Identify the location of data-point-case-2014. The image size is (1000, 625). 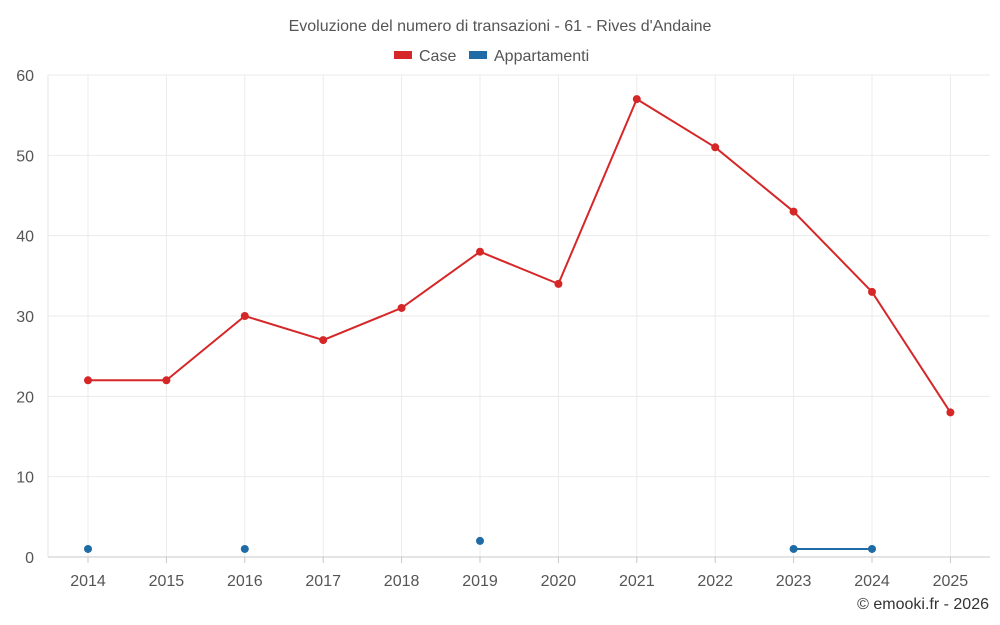
(88, 380).